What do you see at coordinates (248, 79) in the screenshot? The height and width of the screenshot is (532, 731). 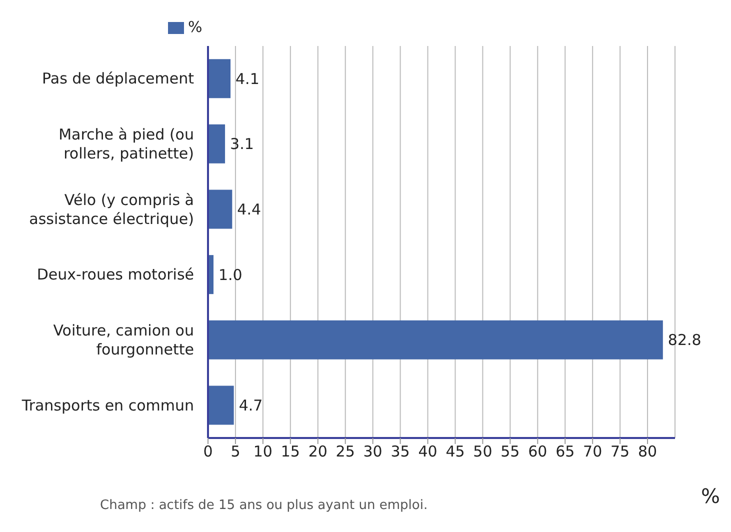 I see `data-label: 4.1` at bounding box center [248, 79].